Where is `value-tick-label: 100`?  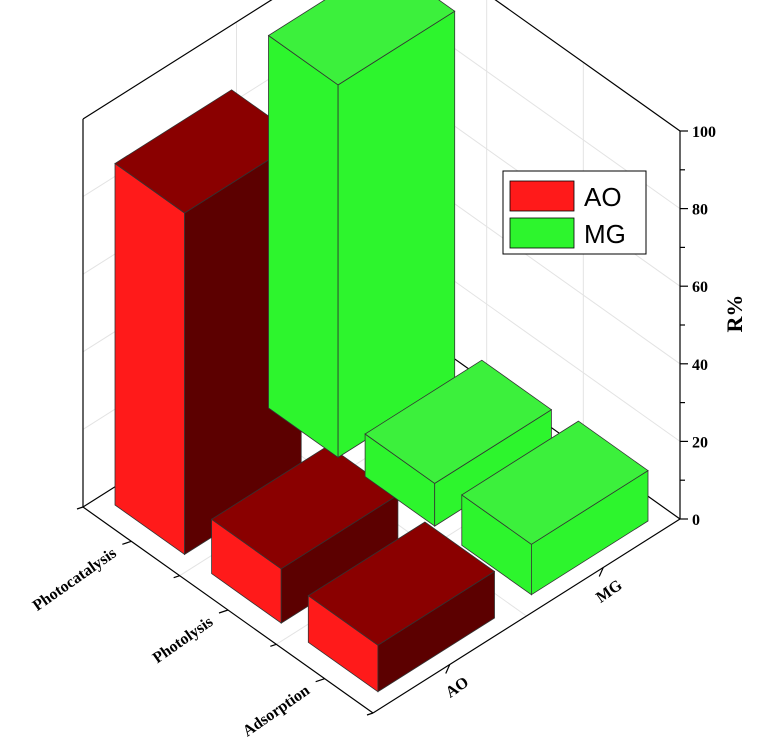 value-tick-label: 100 is located at coordinates (704, 132).